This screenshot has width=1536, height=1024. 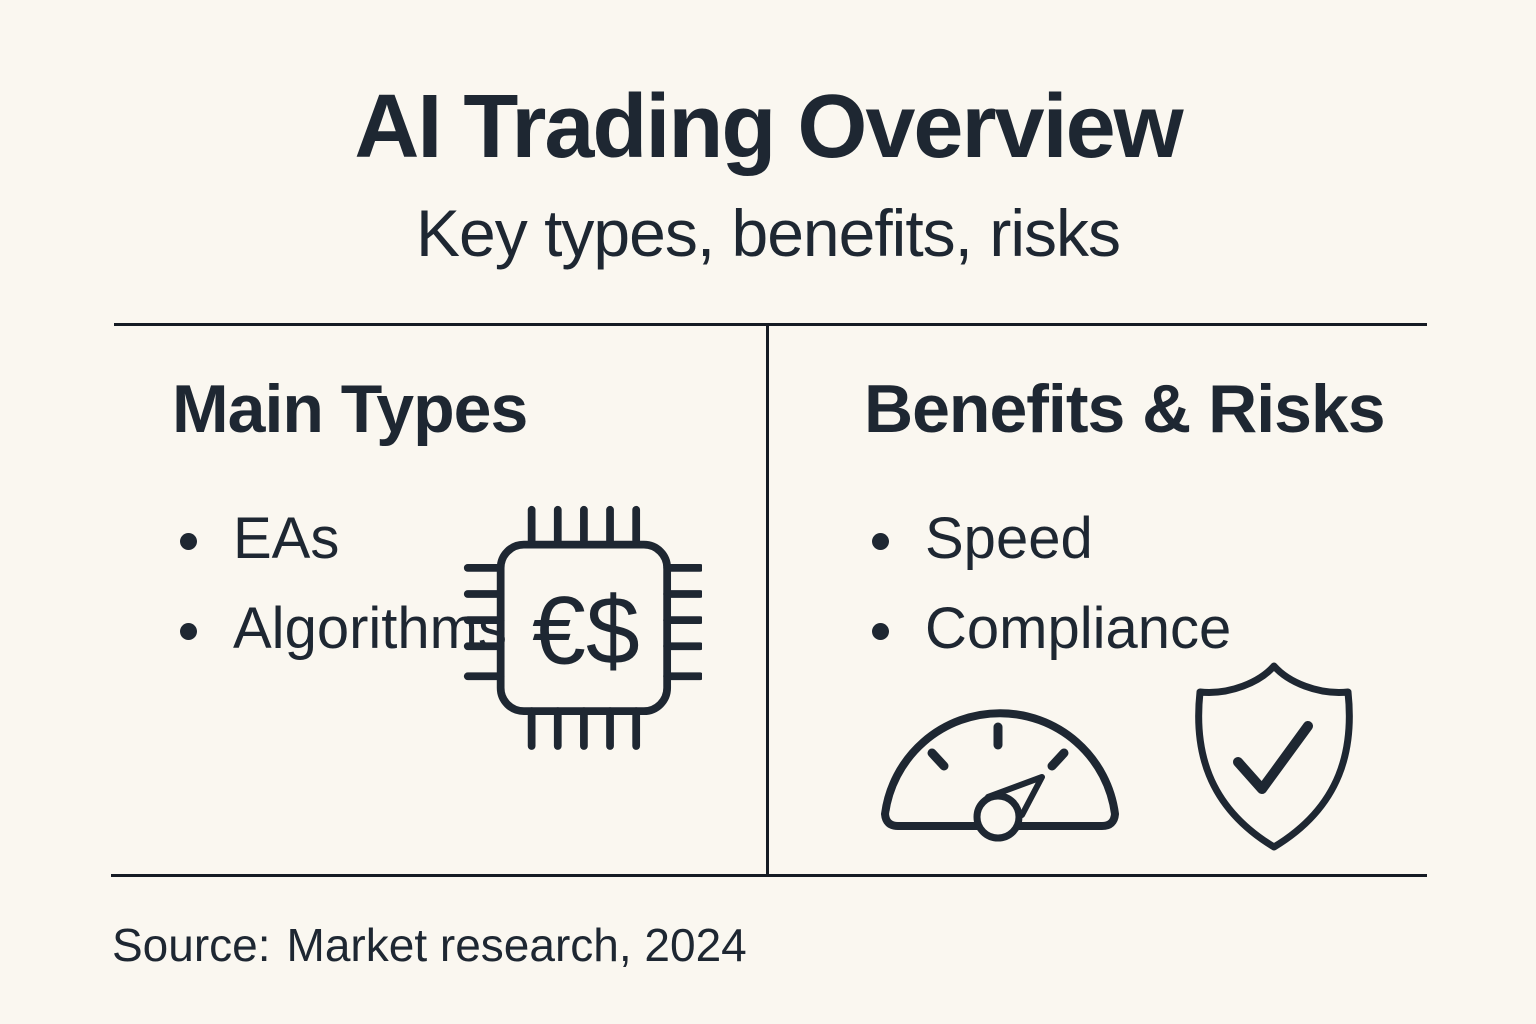 I want to click on list-item-label: Compliance, so click(x=1078, y=628).